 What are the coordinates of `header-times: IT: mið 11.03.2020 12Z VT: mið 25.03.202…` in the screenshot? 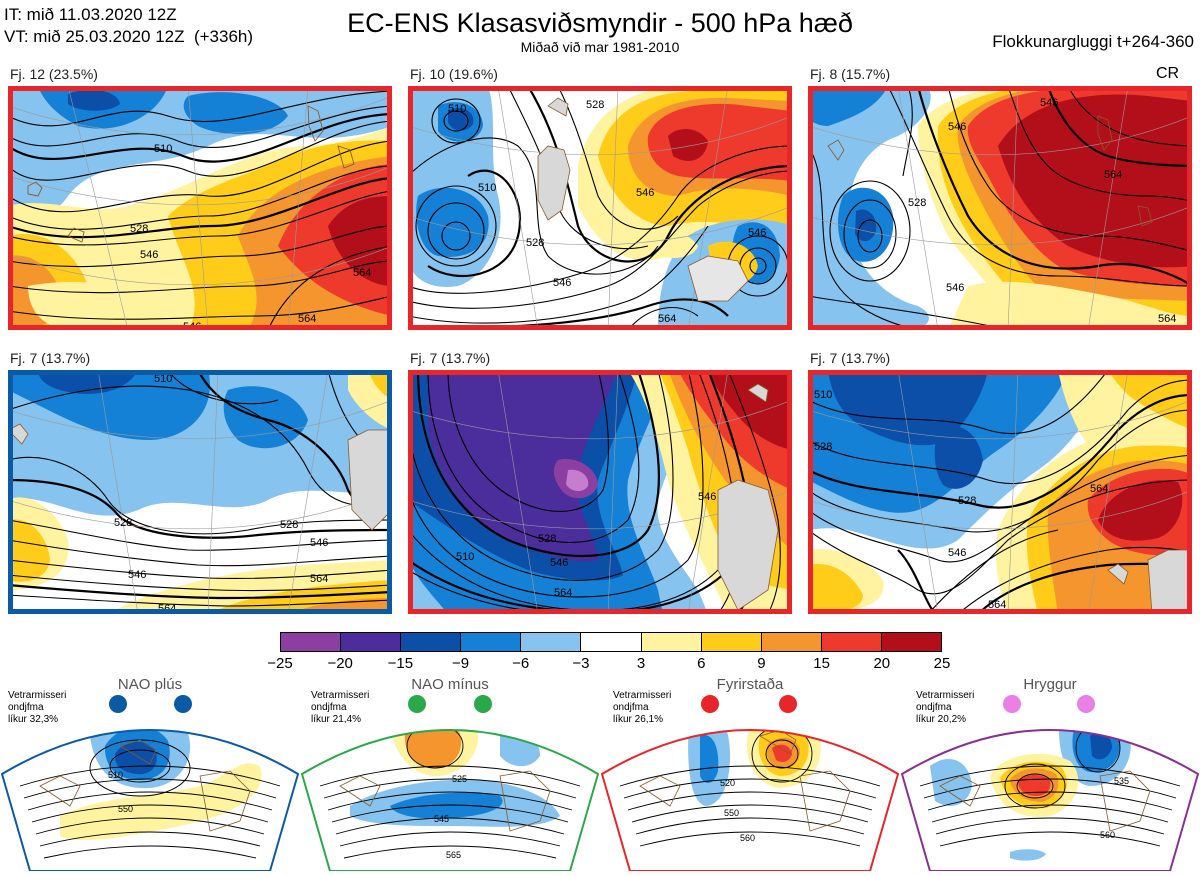 It's located at (128, 26).